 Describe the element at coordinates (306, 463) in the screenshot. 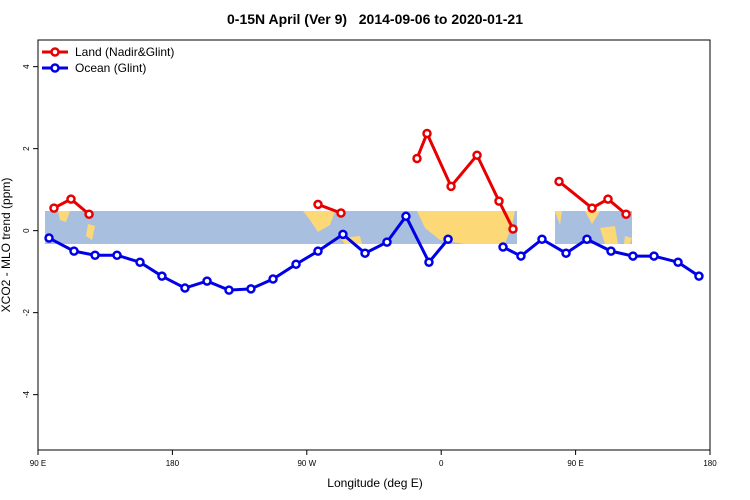

I see `x-tick-label: 90 W` at that location.